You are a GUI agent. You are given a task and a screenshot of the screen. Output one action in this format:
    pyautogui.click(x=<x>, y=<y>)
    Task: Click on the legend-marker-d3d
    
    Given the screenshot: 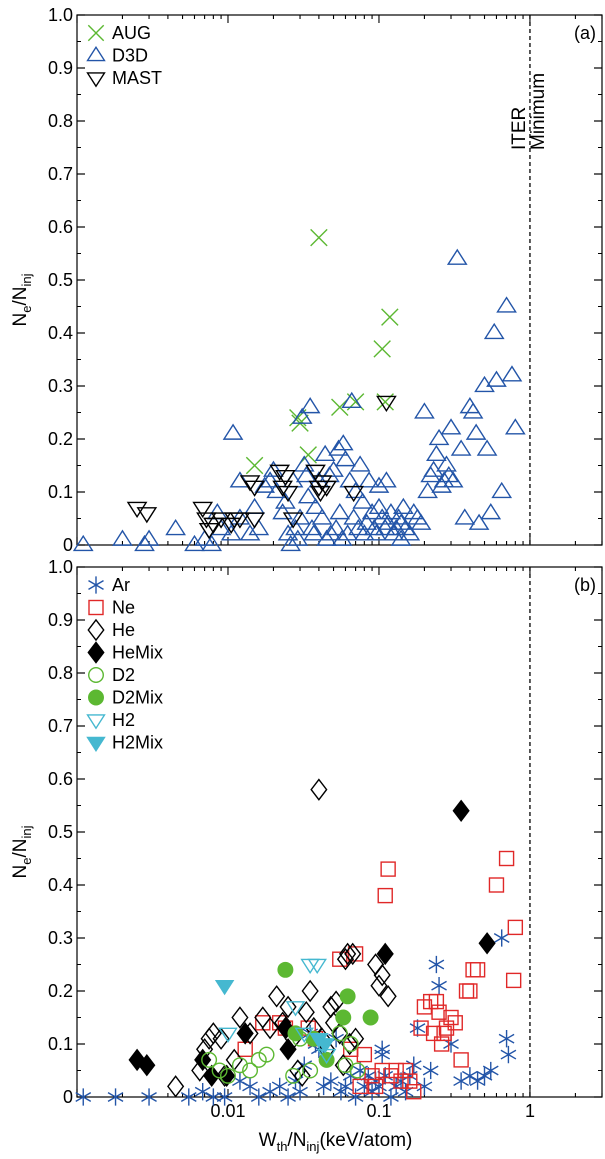 What is the action you would take?
    pyautogui.click(x=96, y=53)
    